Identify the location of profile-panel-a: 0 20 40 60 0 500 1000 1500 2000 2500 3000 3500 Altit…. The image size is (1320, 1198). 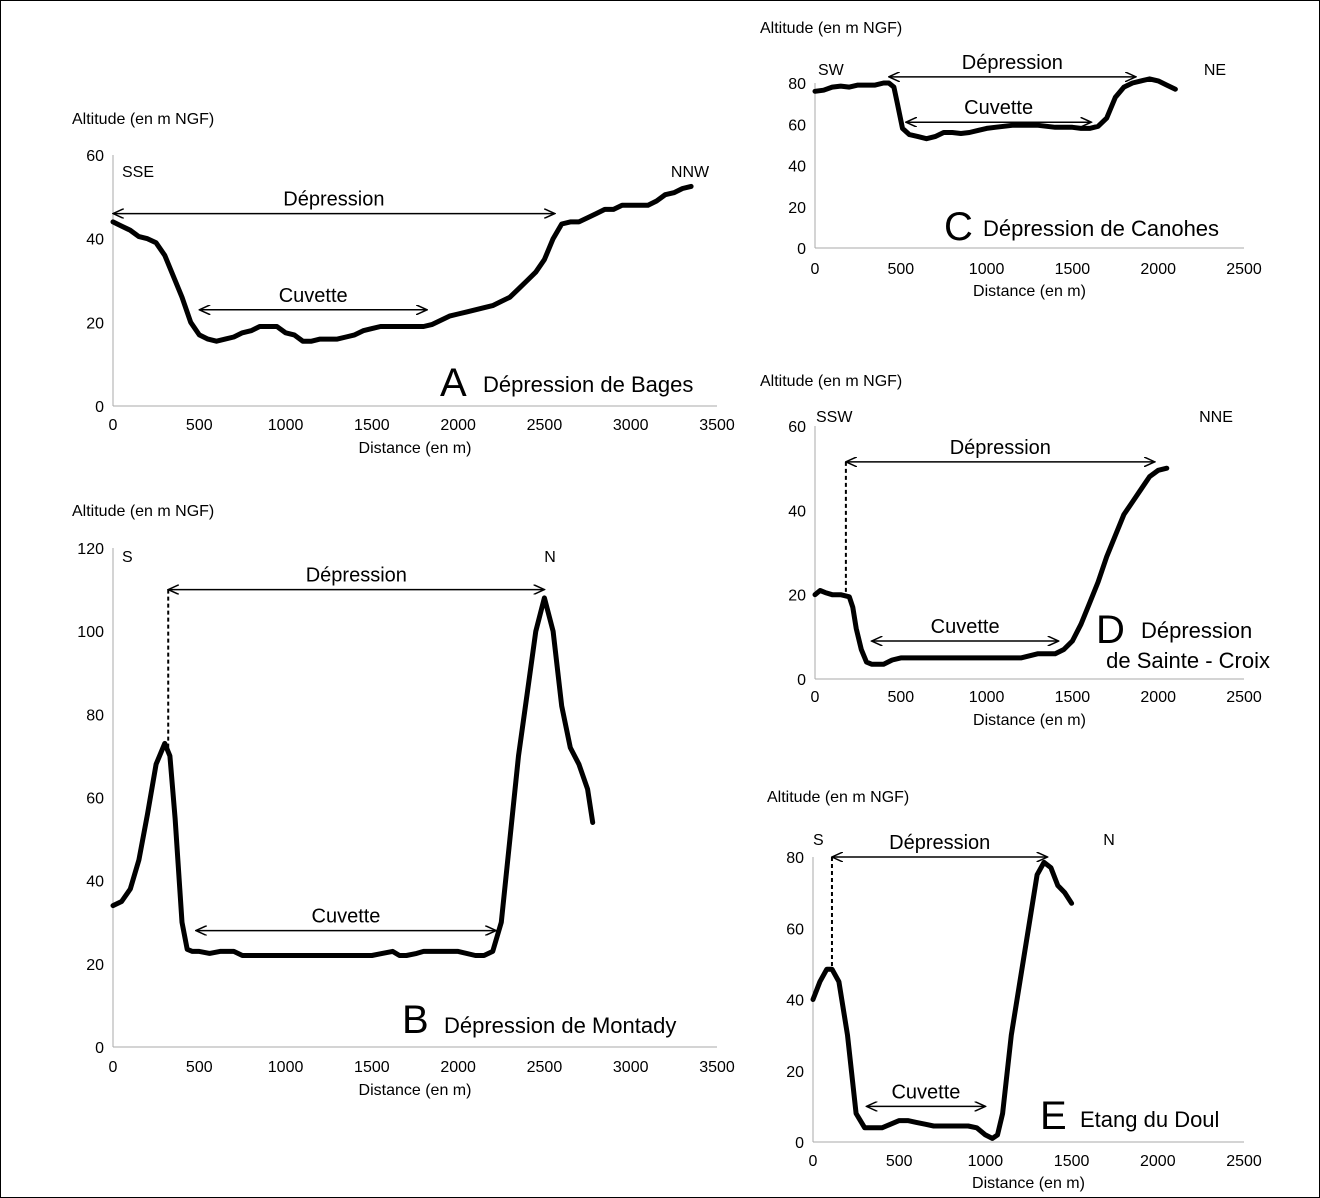
(403, 284).